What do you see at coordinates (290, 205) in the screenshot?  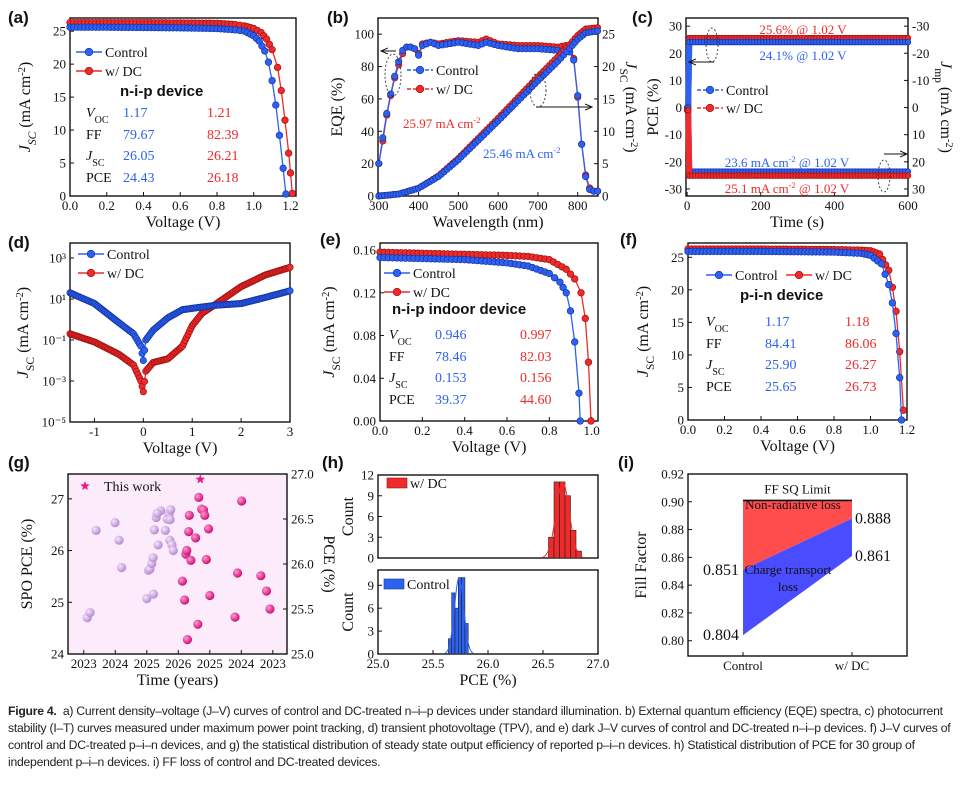 I see `x-tick-label: 1.2` at bounding box center [290, 205].